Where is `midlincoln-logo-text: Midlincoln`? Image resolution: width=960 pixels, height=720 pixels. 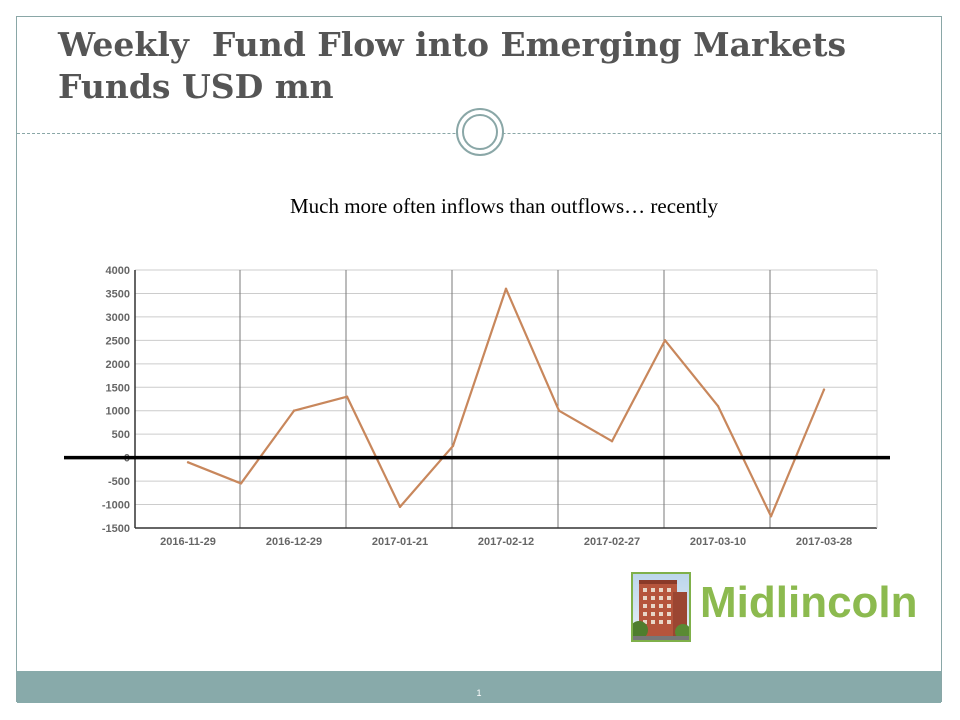 midlincoln-logo-text: Midlincoln is located at coordinates (809, 602).